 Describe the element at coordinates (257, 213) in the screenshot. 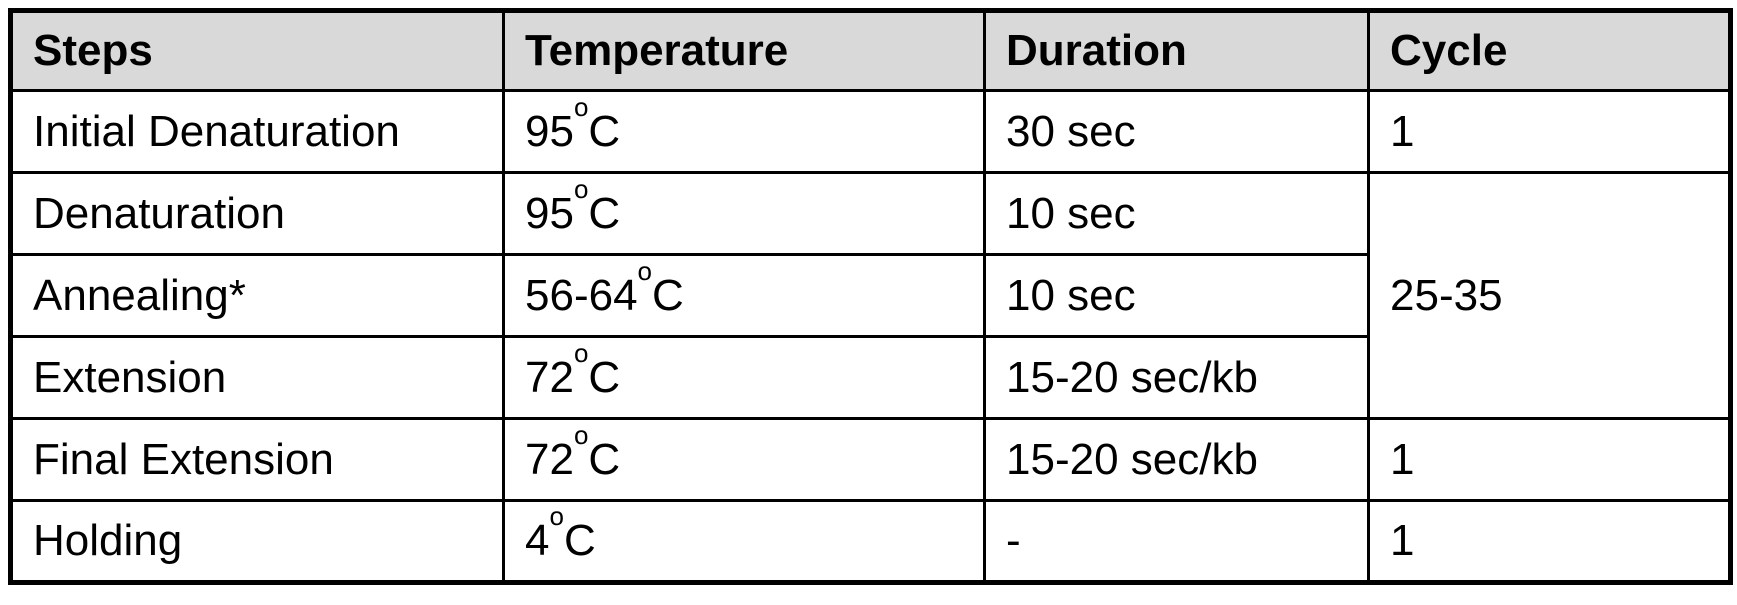

I see `cell-step: Denaturation` at that location.